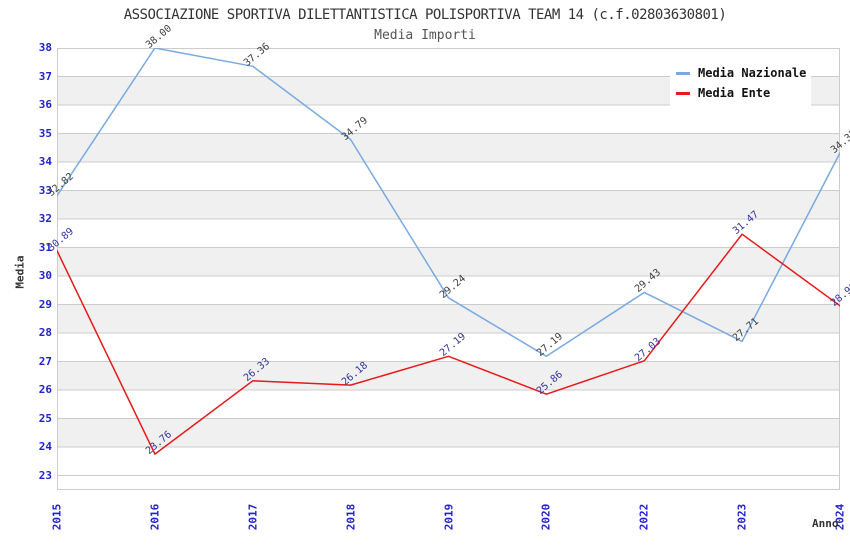 The height and width of the screenshot is (550, 850). Describe the element at coordinates (840, 517) in the screenshot. I see `x-tick-label: 2024` at that location.